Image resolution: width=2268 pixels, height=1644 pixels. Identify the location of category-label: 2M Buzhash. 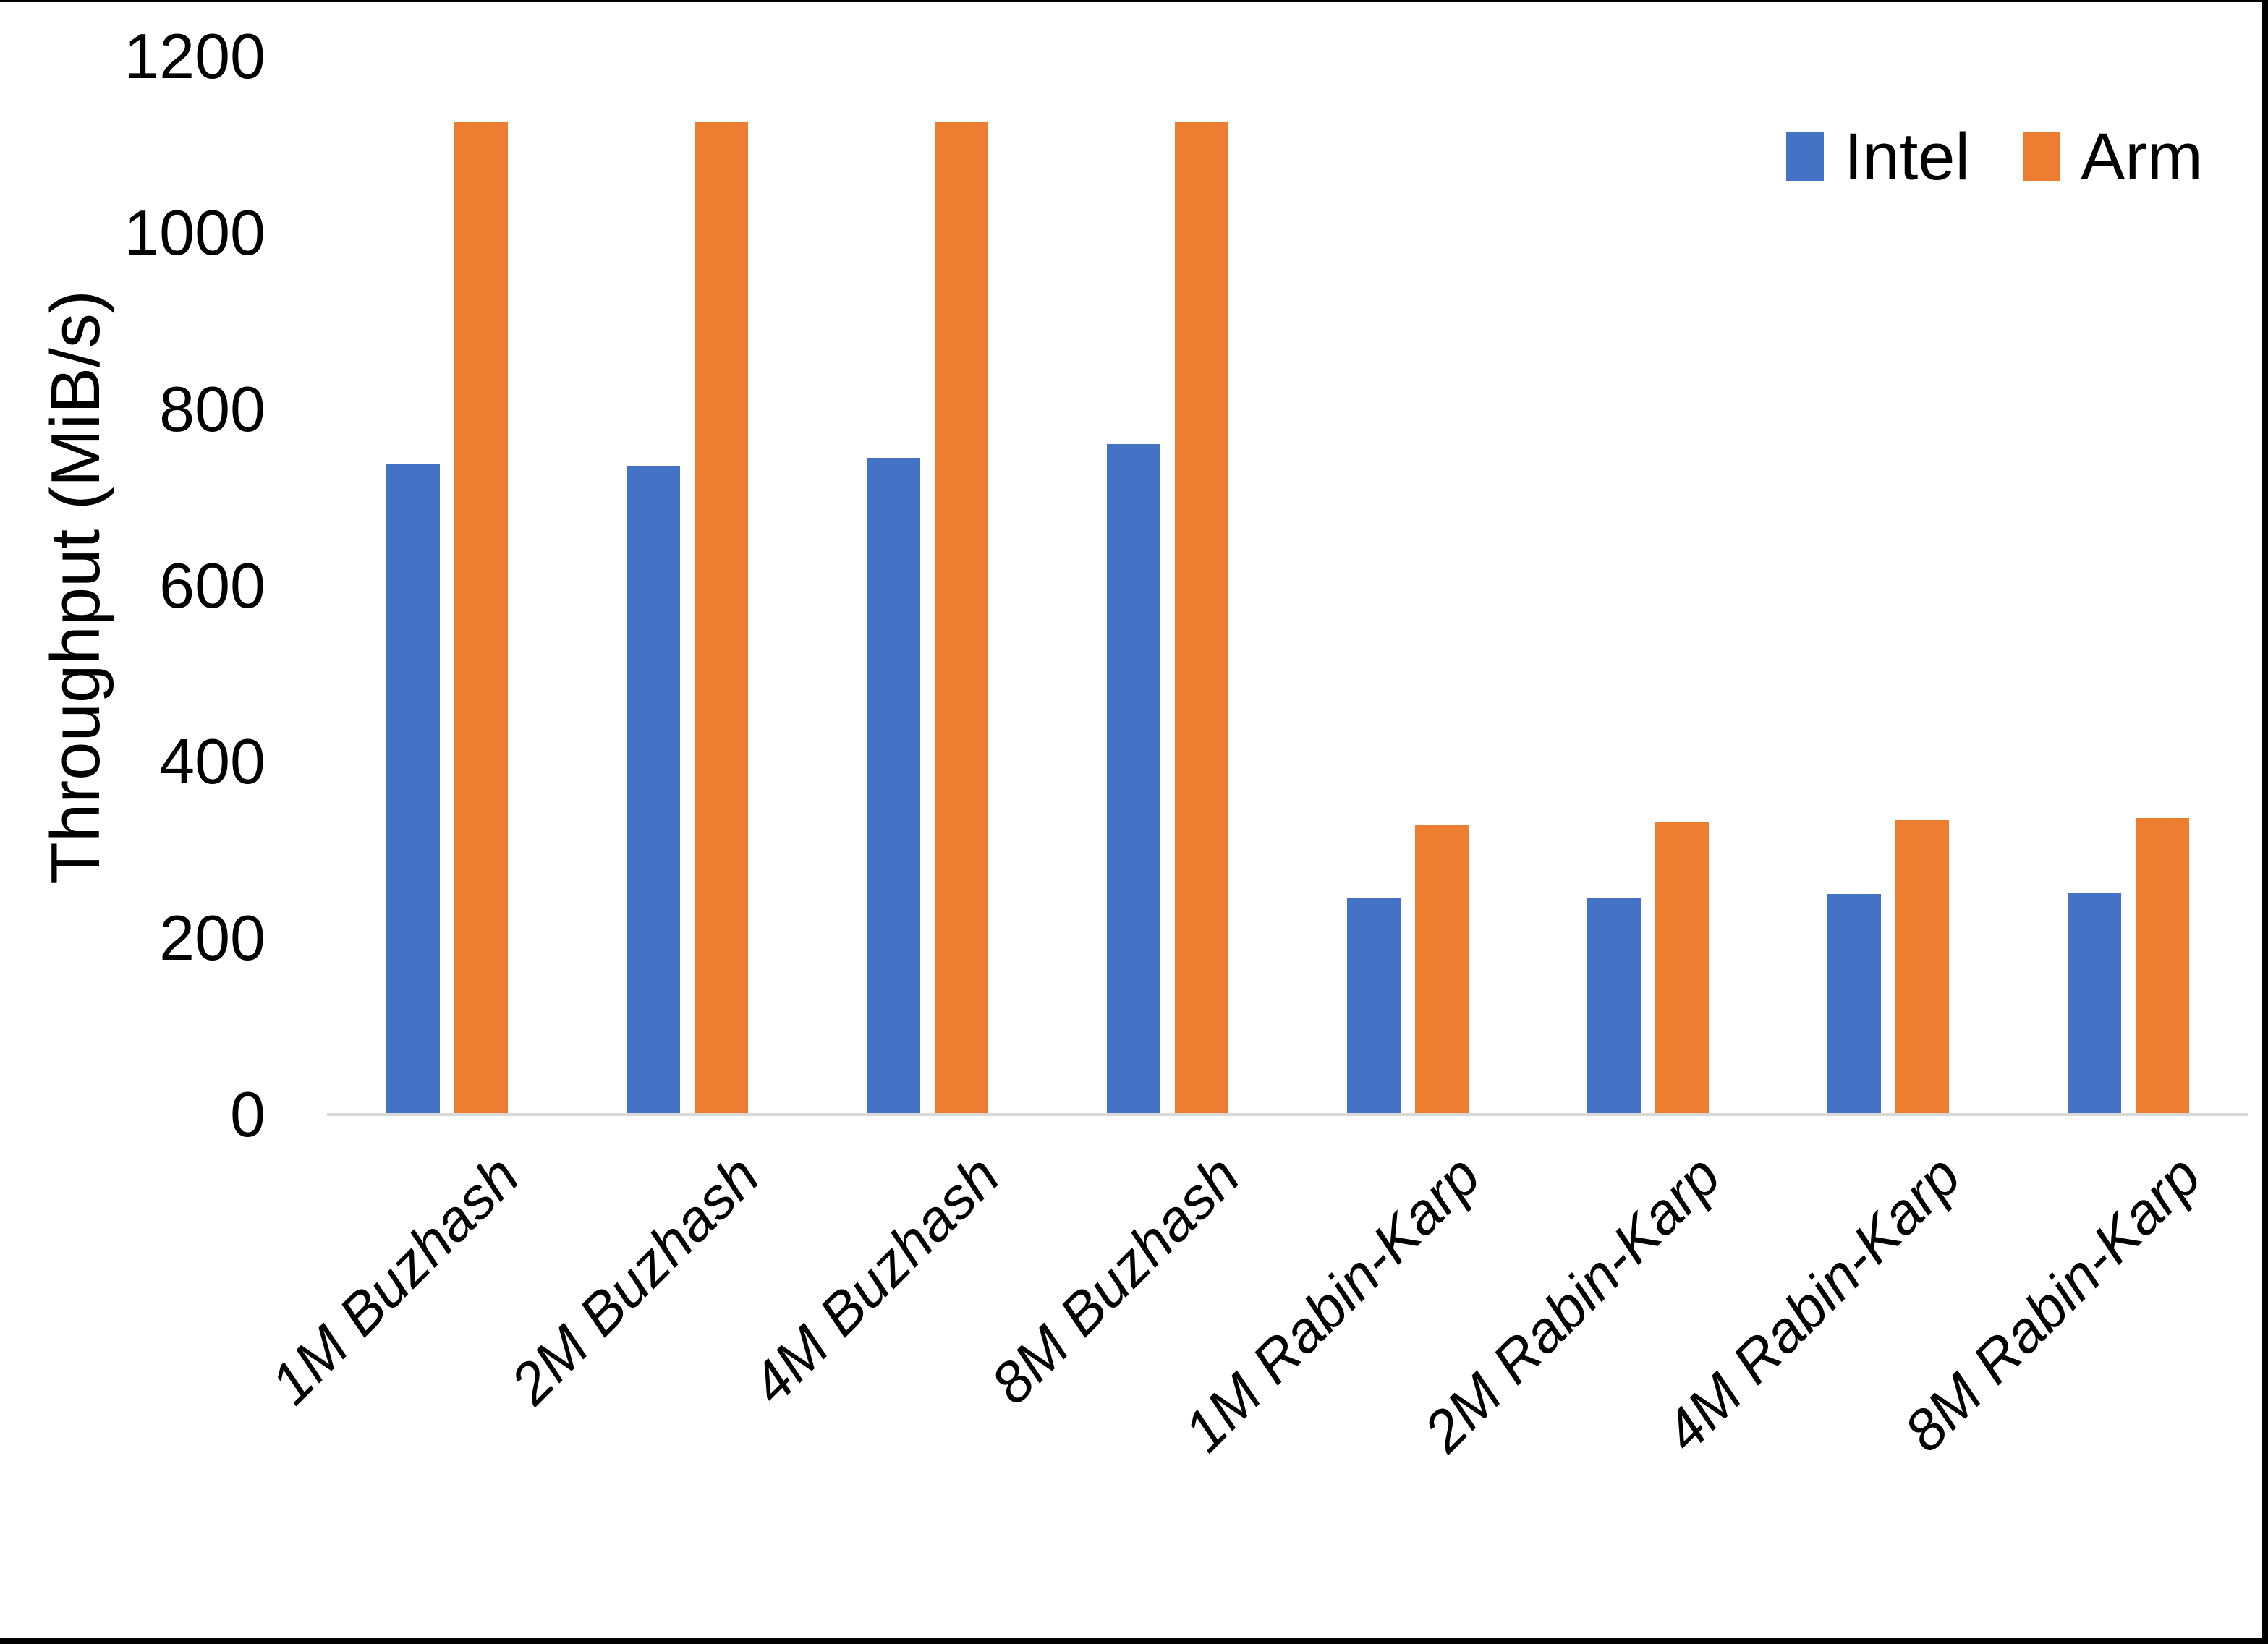
(635, 1279).